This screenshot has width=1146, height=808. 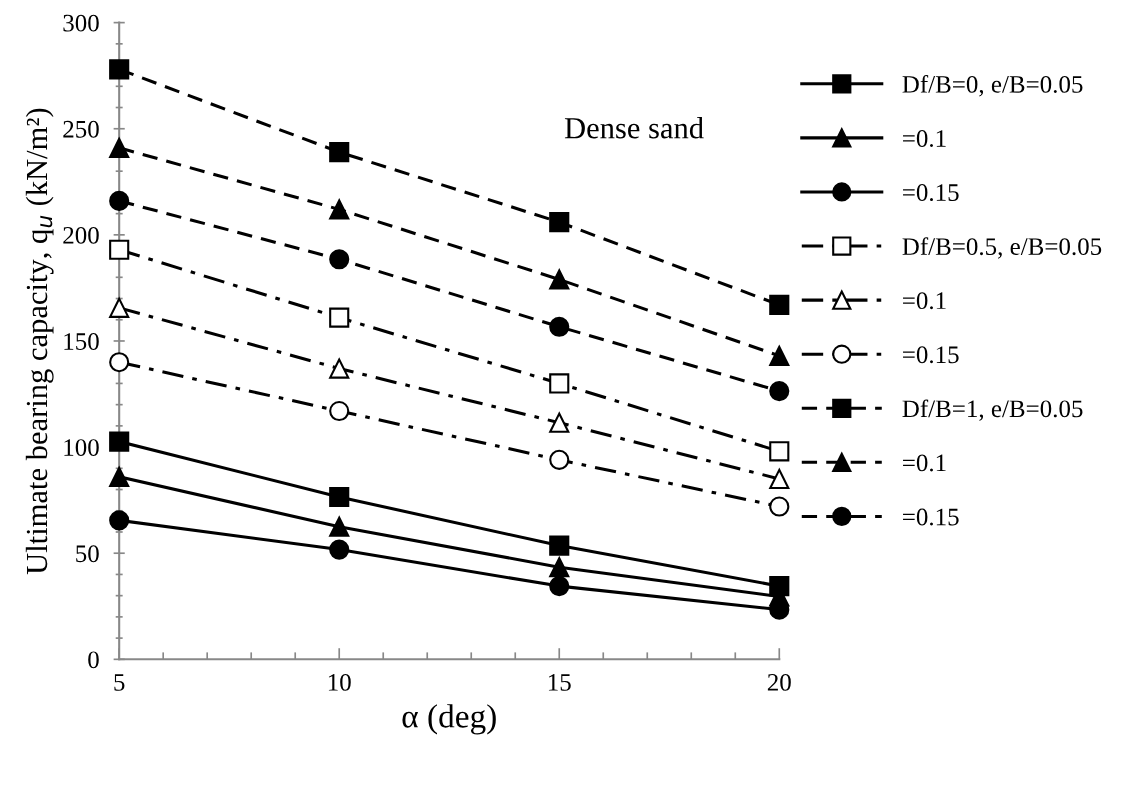 What do you see at coordinates (81, 129) in the screenshot?
I see `y-tick-label: 250` at bounding box center [81, 129].